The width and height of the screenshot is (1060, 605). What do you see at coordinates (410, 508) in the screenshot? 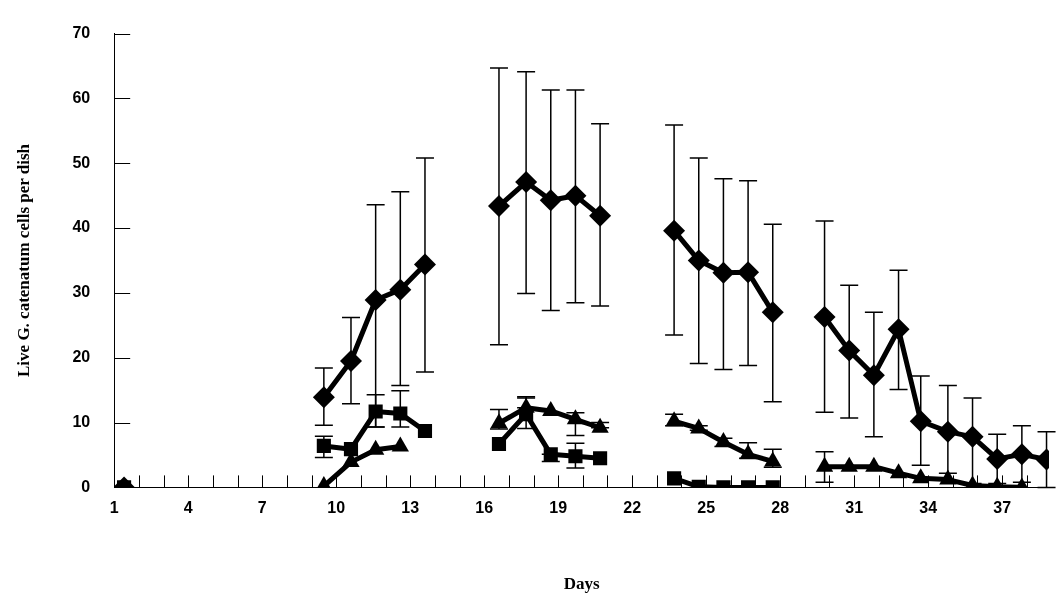
I see `x-tick-label: 13` at bounding box center [410, 508].